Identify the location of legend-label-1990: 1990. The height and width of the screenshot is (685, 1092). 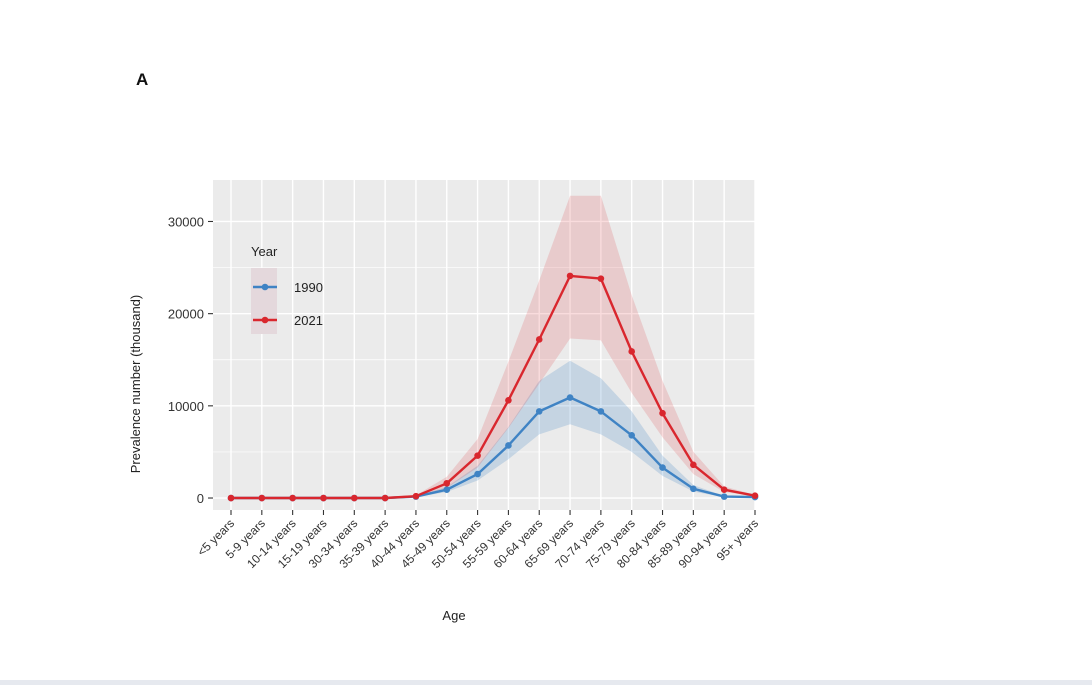
(308, 287).